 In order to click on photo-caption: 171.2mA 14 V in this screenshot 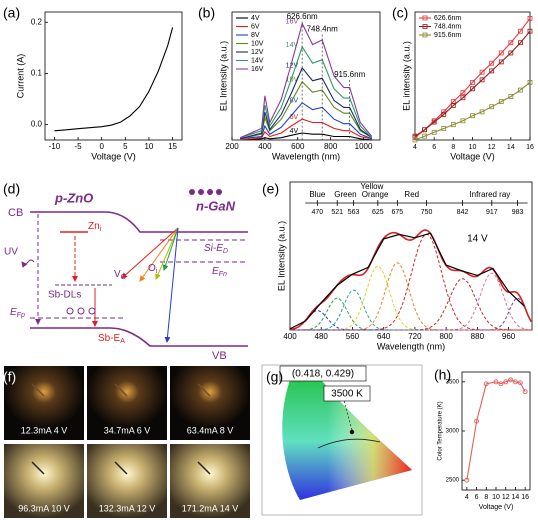, I will do `click(210, 508)`.